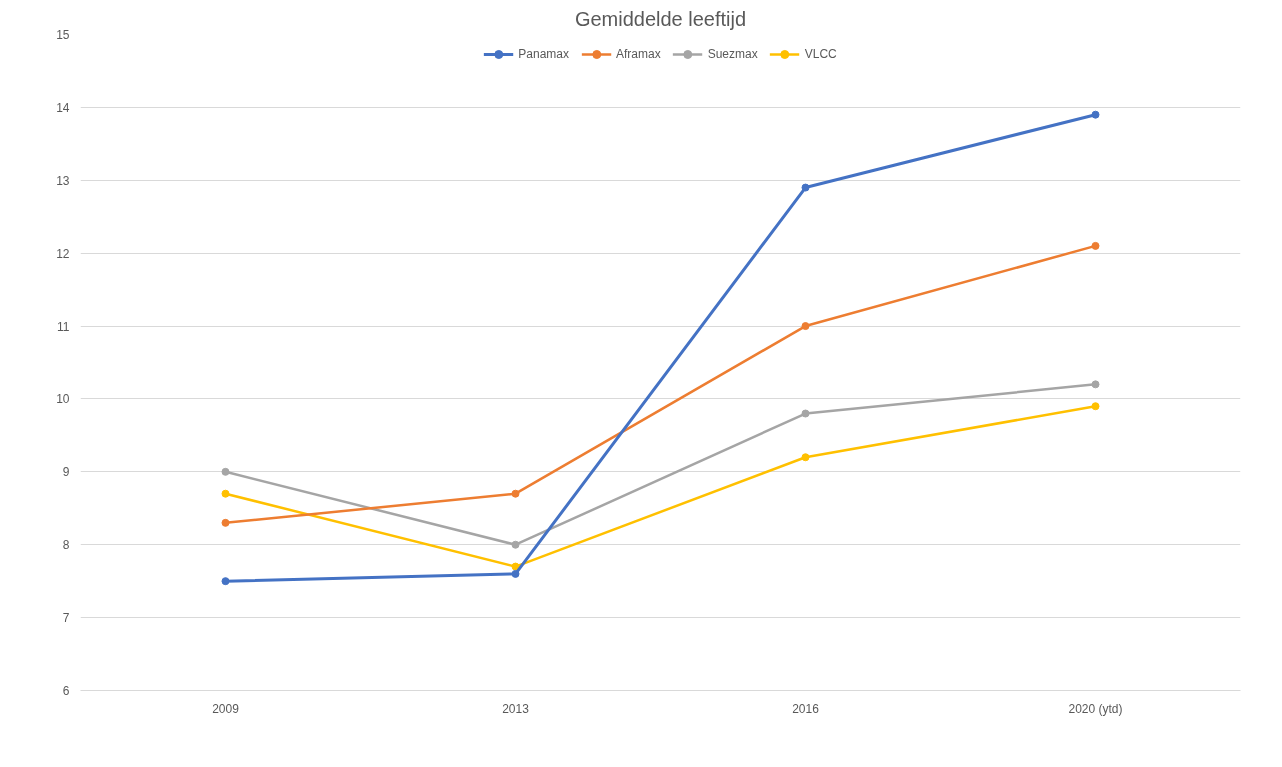  I want to click on y-tick-label: 9, so click(66, 472).